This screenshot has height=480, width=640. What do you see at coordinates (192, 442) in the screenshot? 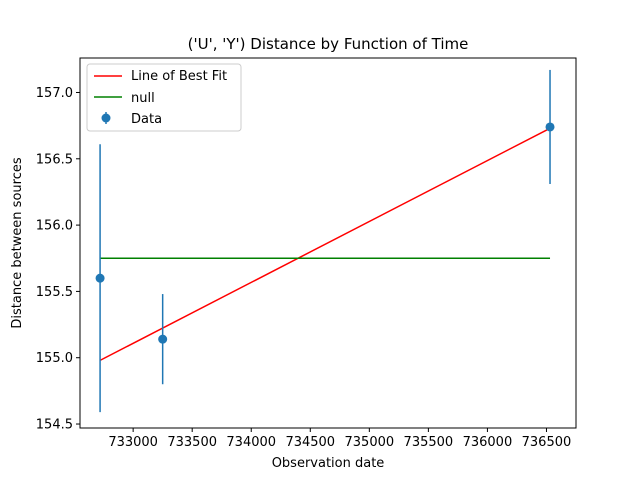
I see `x-tick-label: 733500` at bounding box center [192, 442].